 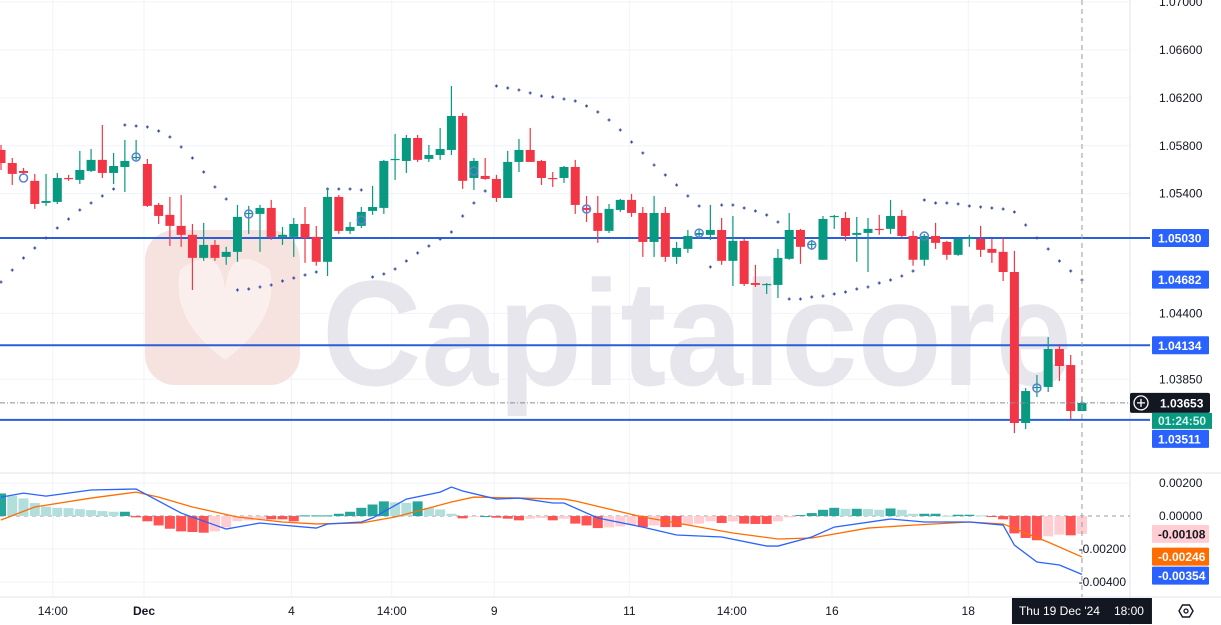 What do you see at coordinates (144, 611) in the screenshot?
I see `time-label: Dec` at bounding box center [144, 611].